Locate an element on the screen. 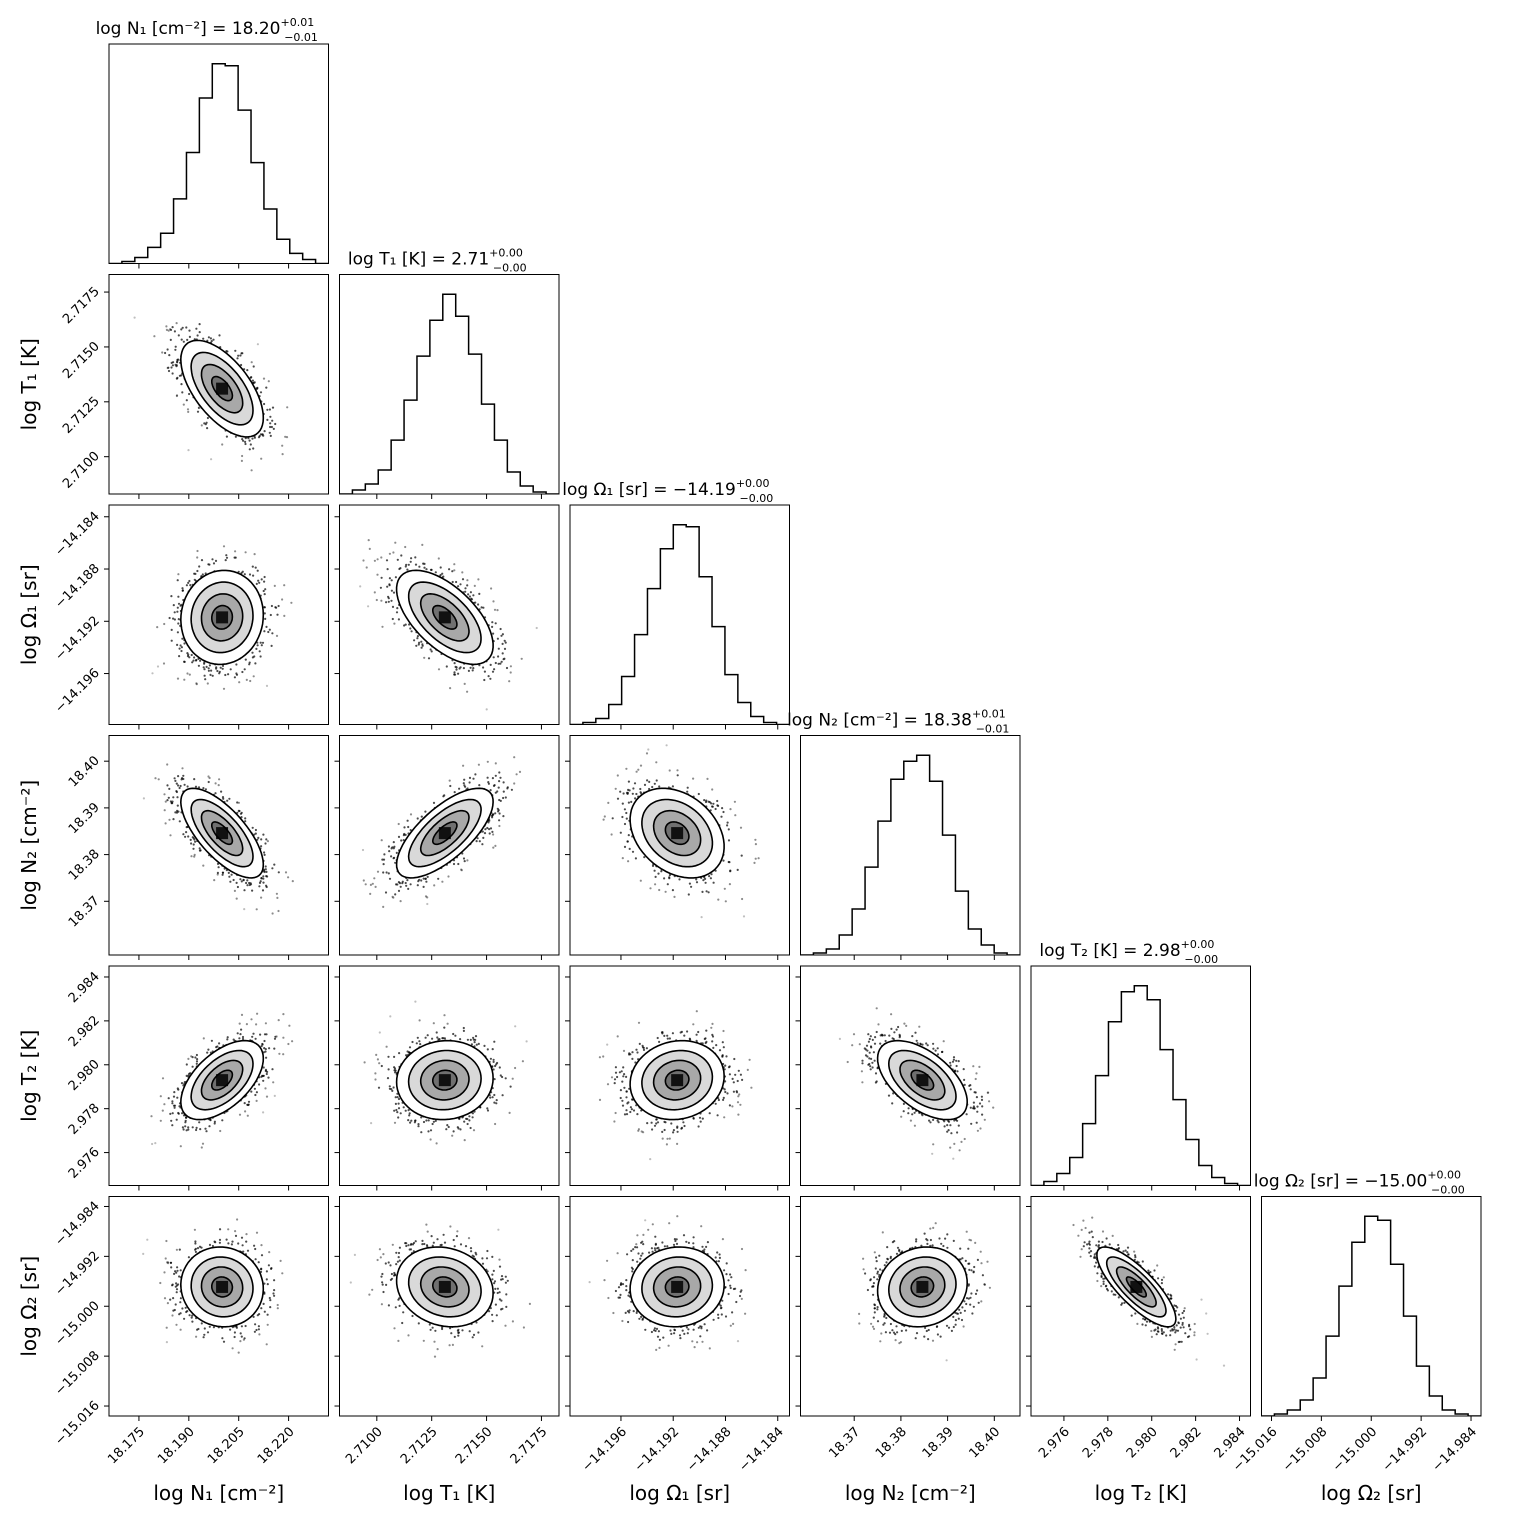 Image resolution: width=1525 pixels, height=1525 pixels. contour-line is located at coordinates (445, 1080).